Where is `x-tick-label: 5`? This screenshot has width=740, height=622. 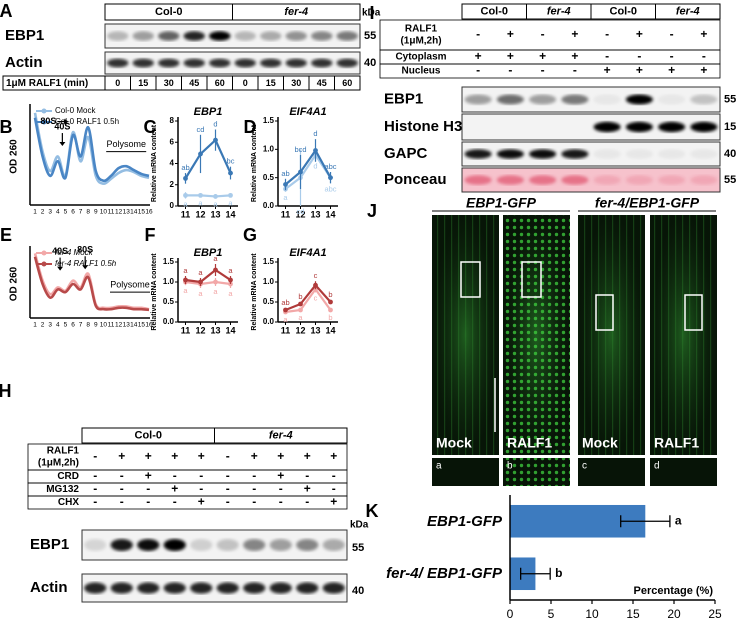
x-tick-label: 5 is located at coordinates (551, 614).